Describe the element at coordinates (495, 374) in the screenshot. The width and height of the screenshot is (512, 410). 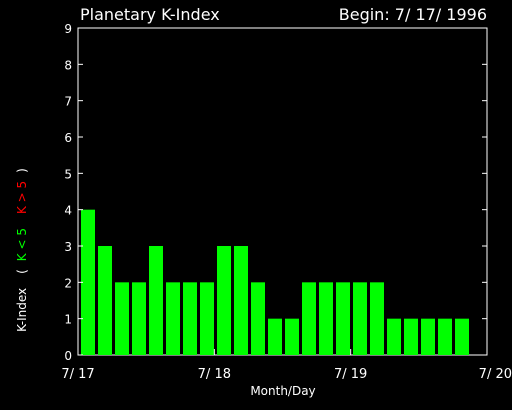
I see `x-tick-label: 7/ 20` at that location.